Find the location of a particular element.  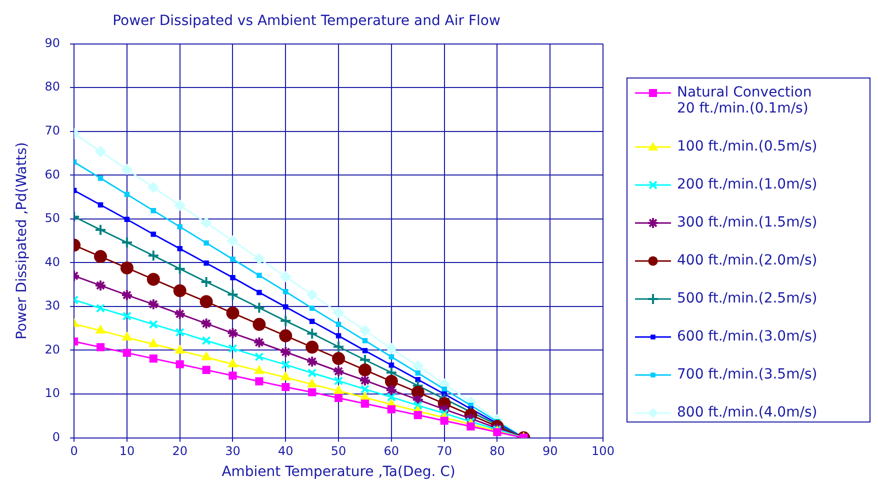

legend-label: 800 ft./min.(4.0m/s) is located at coordinates (747, 412).